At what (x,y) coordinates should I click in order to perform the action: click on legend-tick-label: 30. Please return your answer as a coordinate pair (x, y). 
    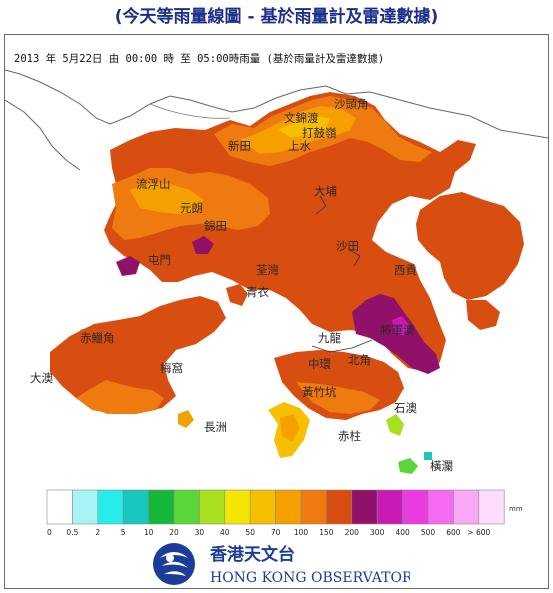
    Looking at the image, I should click on (200, 532).